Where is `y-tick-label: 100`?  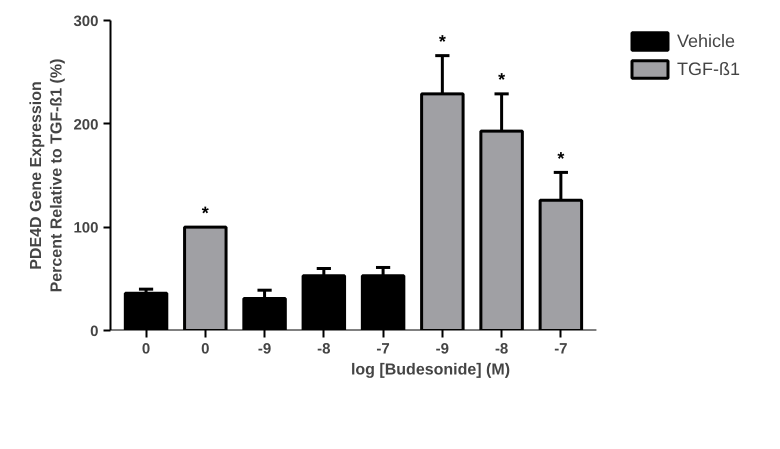 y-tick-label: 100 is located at coordinates (86, 228).